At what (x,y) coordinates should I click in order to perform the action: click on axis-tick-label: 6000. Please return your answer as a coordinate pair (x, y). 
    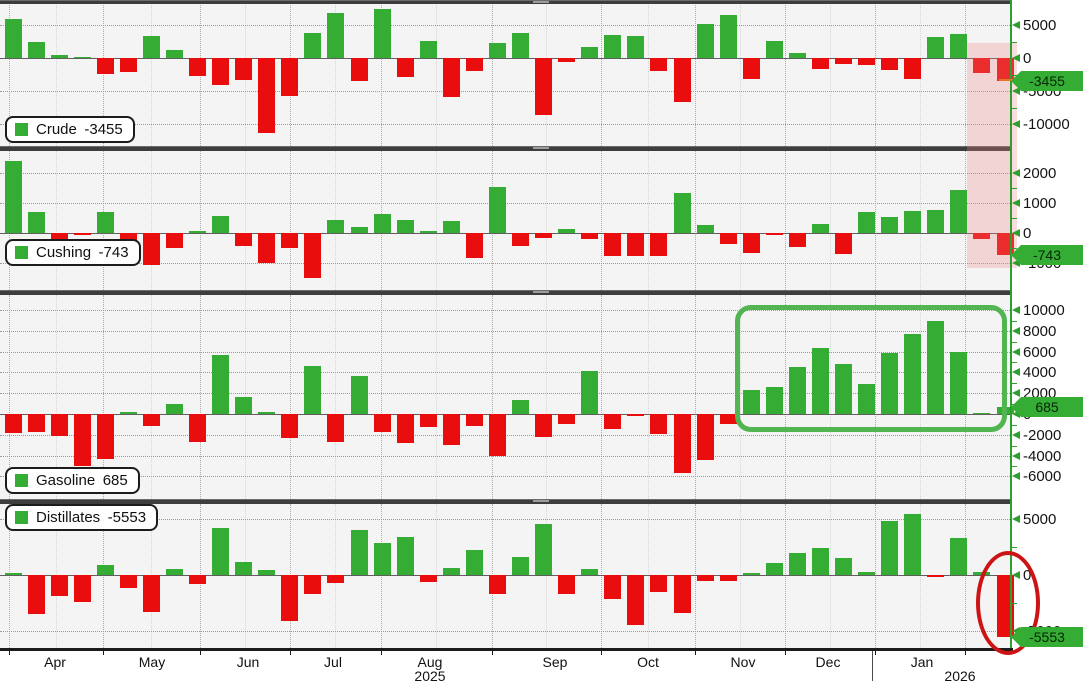
    Looking at the image, I should click on (1040, 352).